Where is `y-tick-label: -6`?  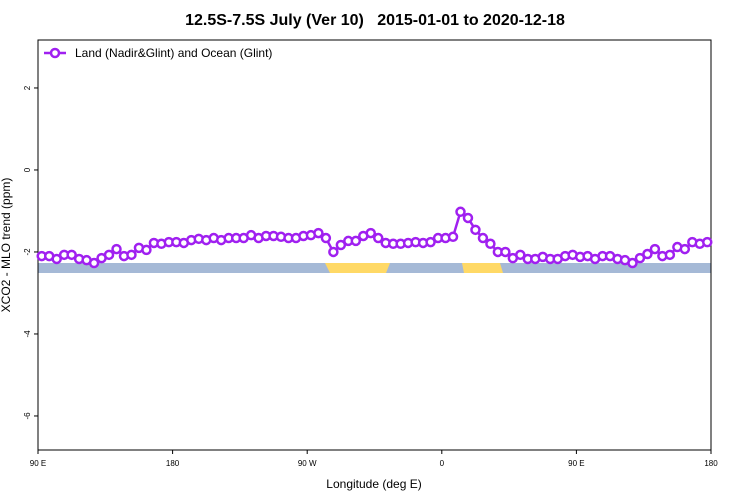 y-tick-label: -6 is located at coordinates (27, 416).